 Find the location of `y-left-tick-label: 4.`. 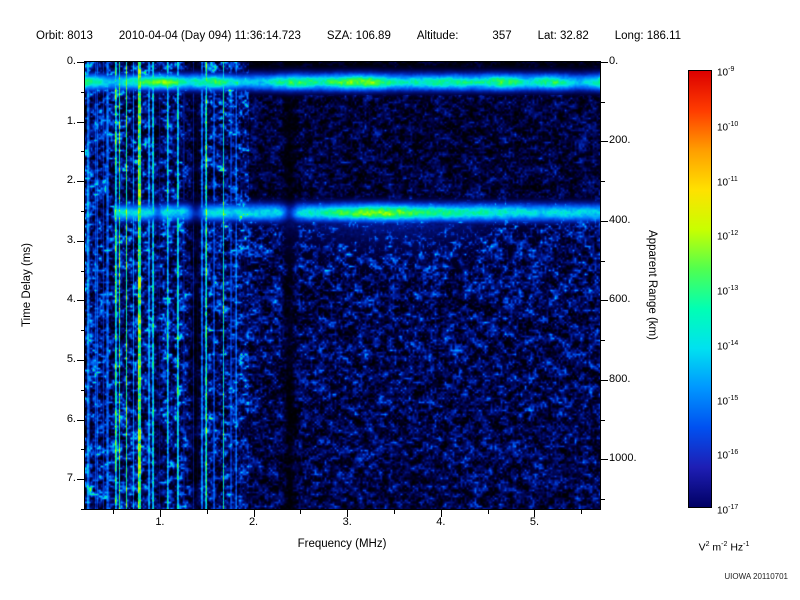

y-left-tick-label: 4. is located at coordinates (71, 299).